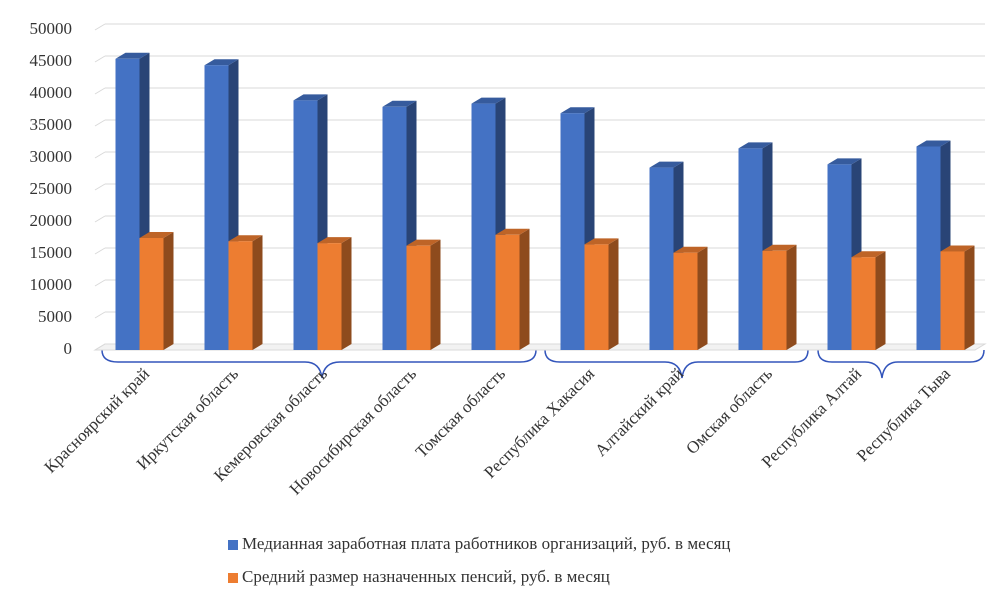  What do you see at coordinates (543, 364) in the screenshot?
I see `group-braces` at bounding box center [543, 364].